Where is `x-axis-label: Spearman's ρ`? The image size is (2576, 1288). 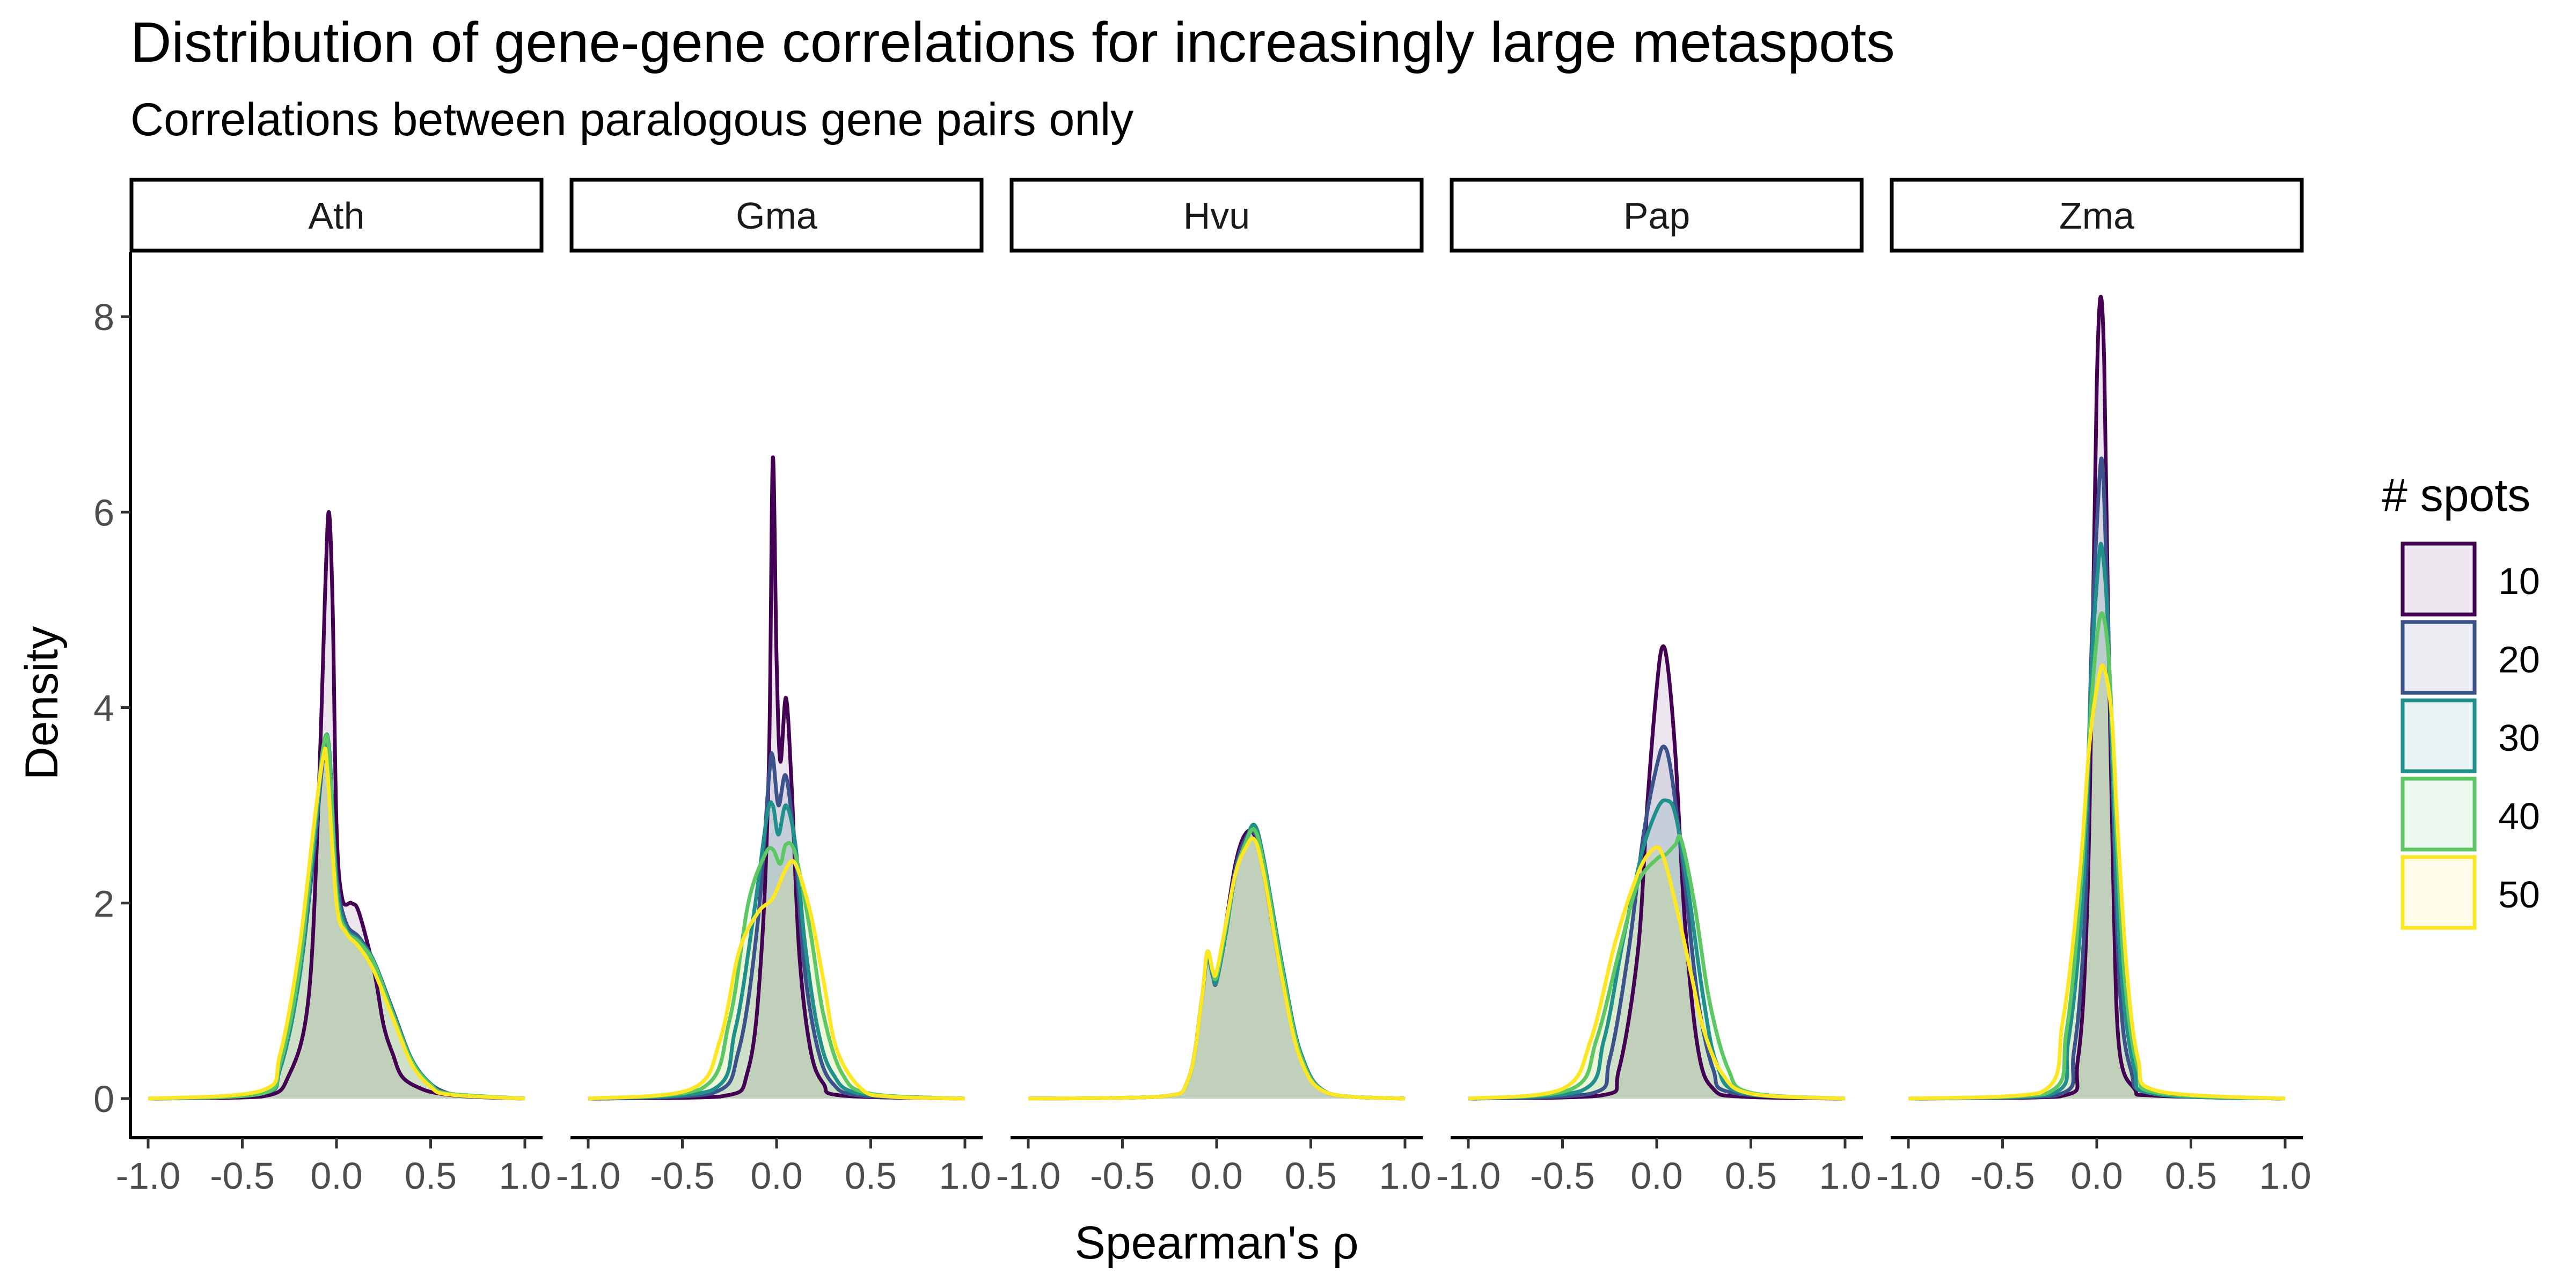 x-axis-label: Spearman's ρ is located at coordinates (1216, 1243).